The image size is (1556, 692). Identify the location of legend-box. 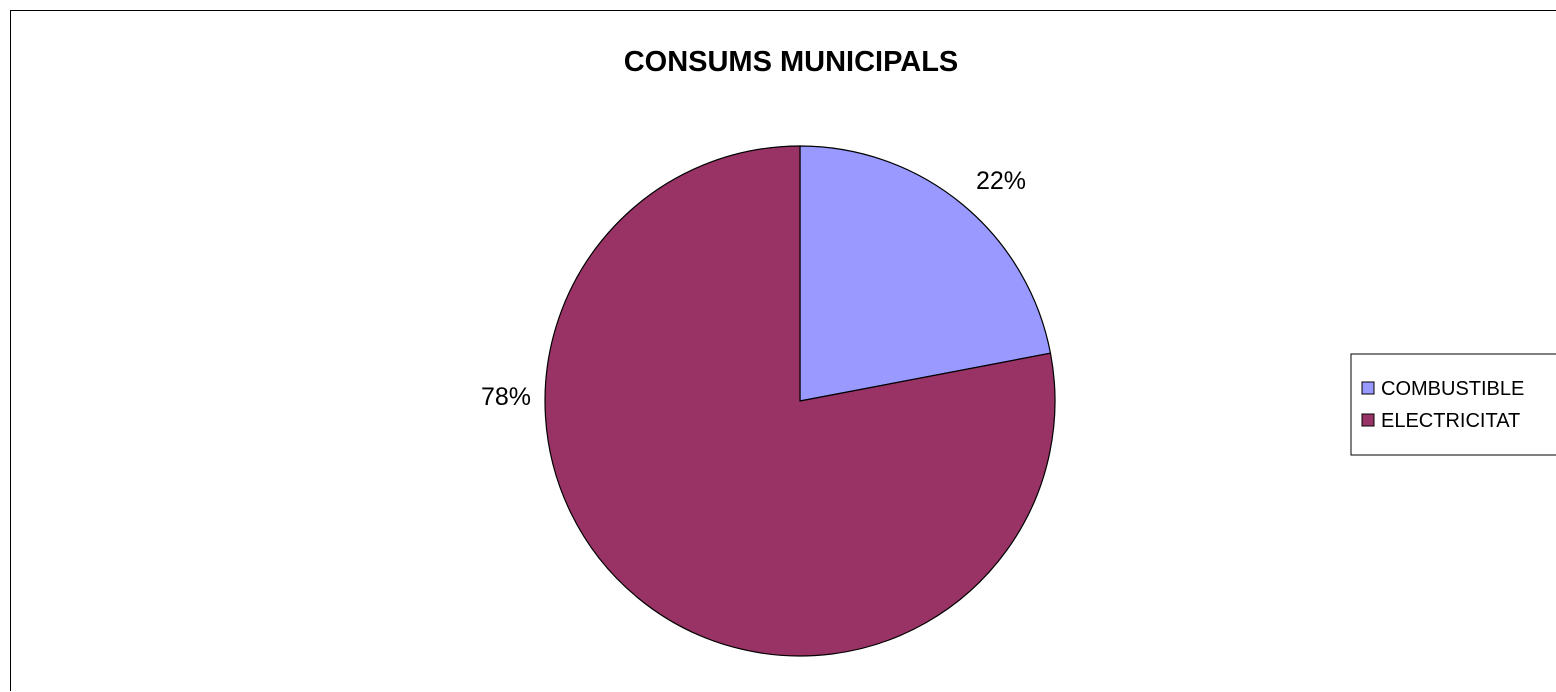
(1453, 404).